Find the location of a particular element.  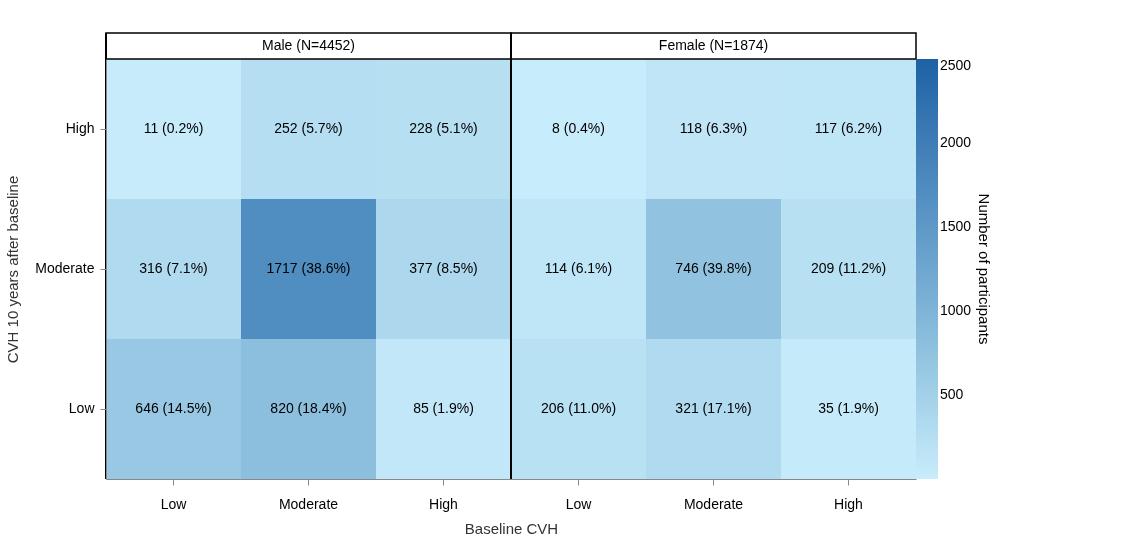

data-label: 1717 (38.6%) is located at coordinates (308, 268).